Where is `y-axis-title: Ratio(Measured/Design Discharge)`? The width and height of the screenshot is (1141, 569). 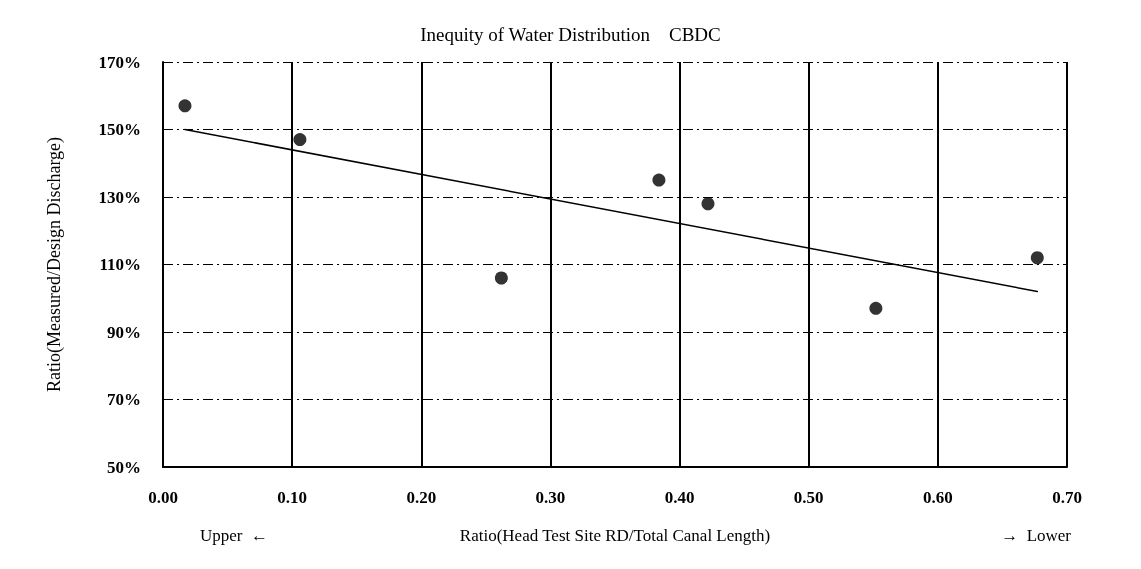
y-axis-title: Ratio(Measured/Design Discharge) is located at coordinates (54, 264).